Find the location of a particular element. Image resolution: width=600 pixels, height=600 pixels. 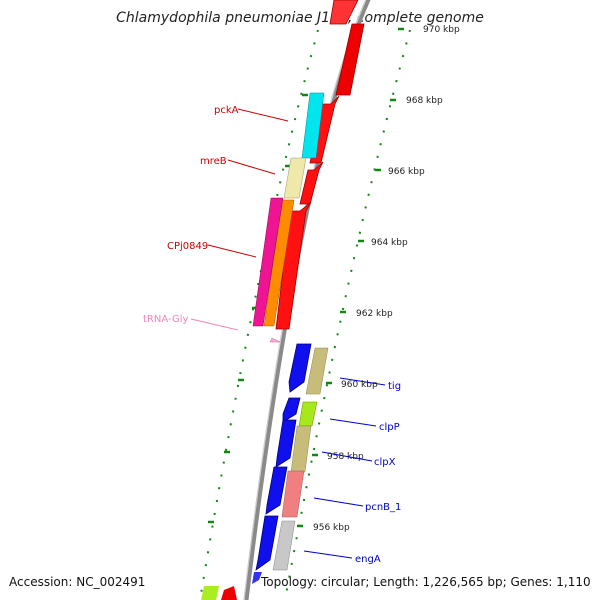

gene-clpP-green is located at coordinates (308, 414).